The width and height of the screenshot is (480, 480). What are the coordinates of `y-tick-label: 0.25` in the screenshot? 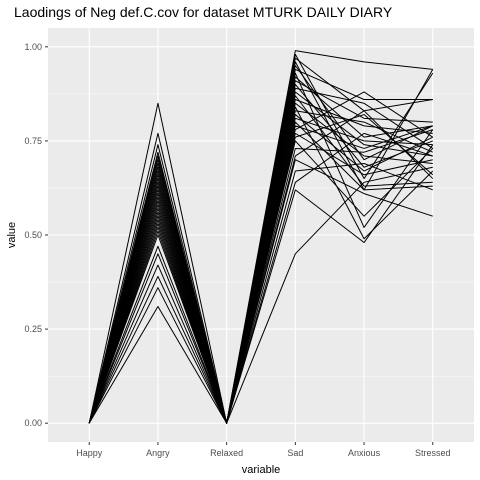 It's located at (33, 329).